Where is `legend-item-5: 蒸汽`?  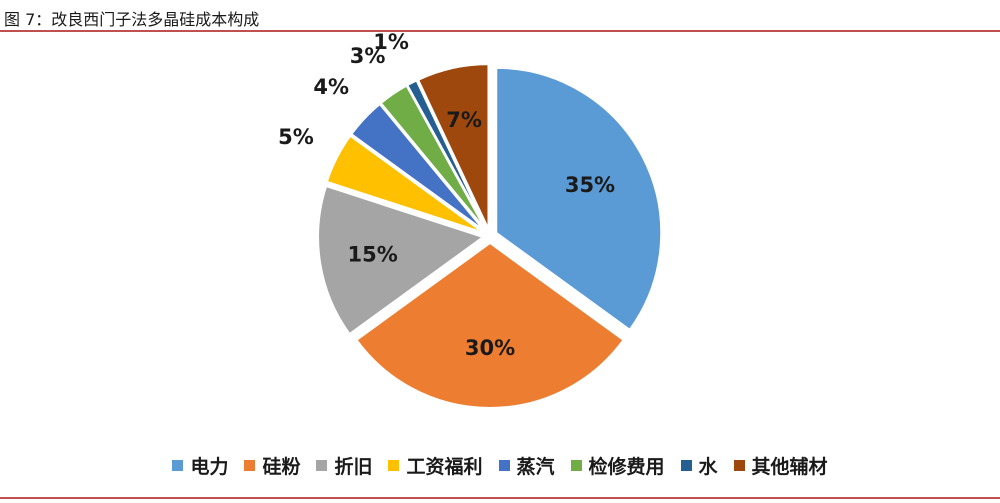
legend-item-5: 蒸汽 is located at coordinates (526, 465).